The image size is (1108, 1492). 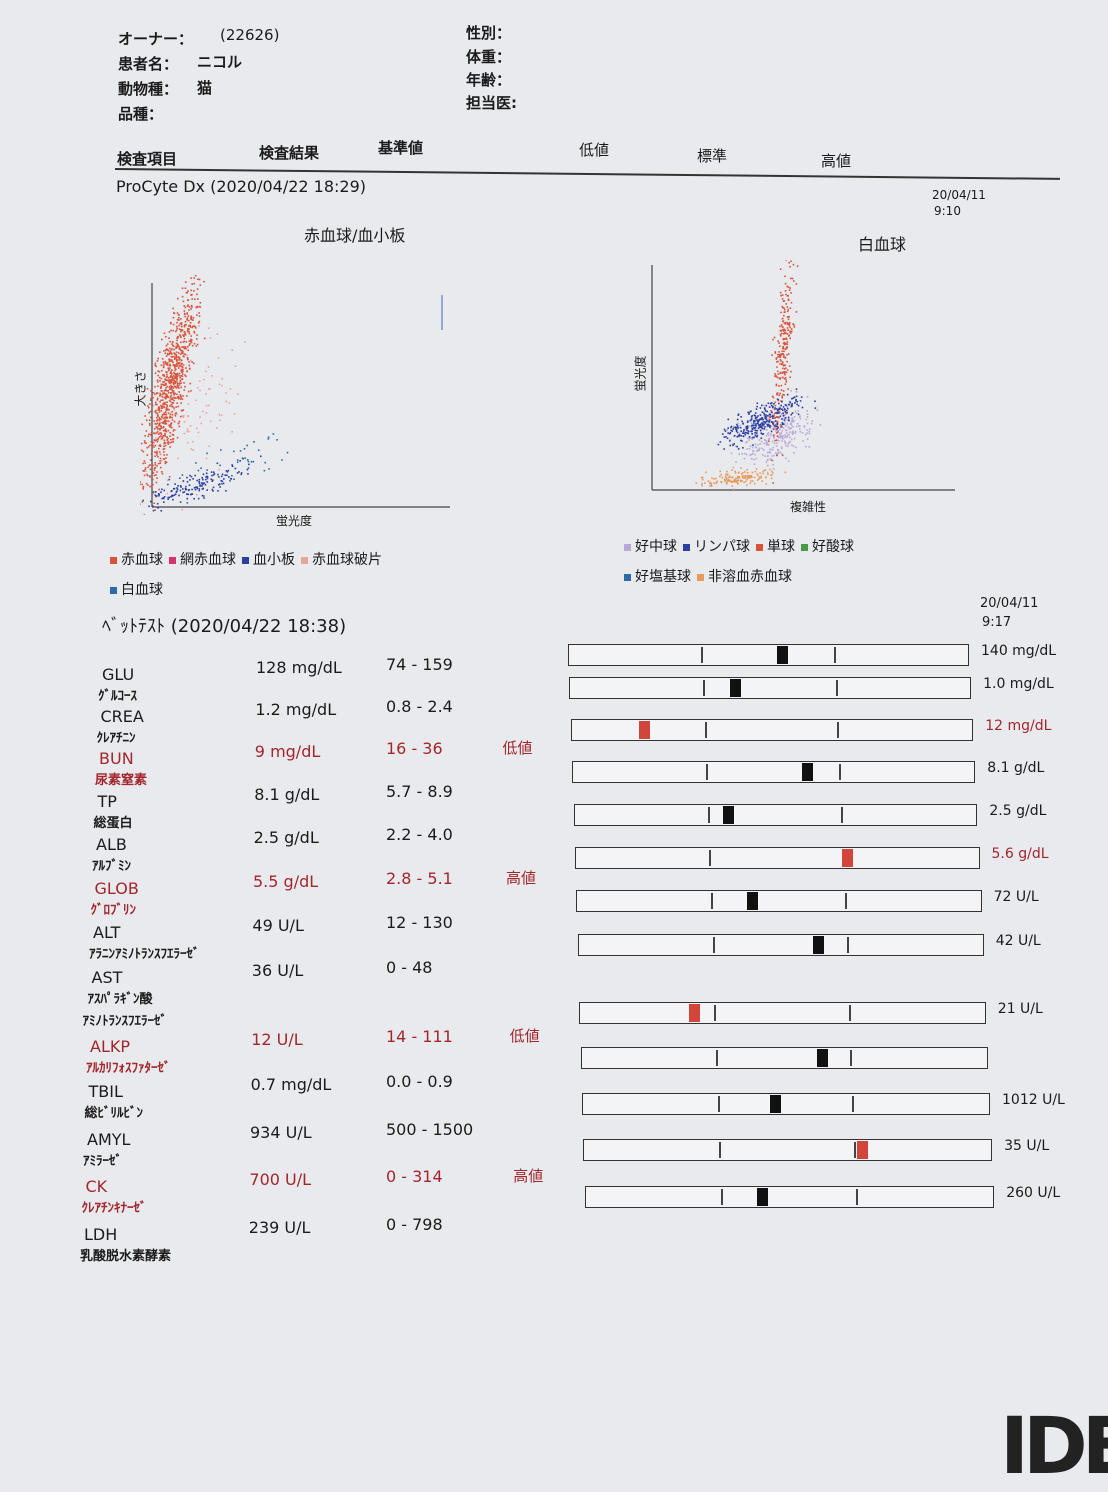 What do you see at coordinates (142, 560) in the screenshot?
I see `legend-label: 赤血球` at bounding box center [142, 560].